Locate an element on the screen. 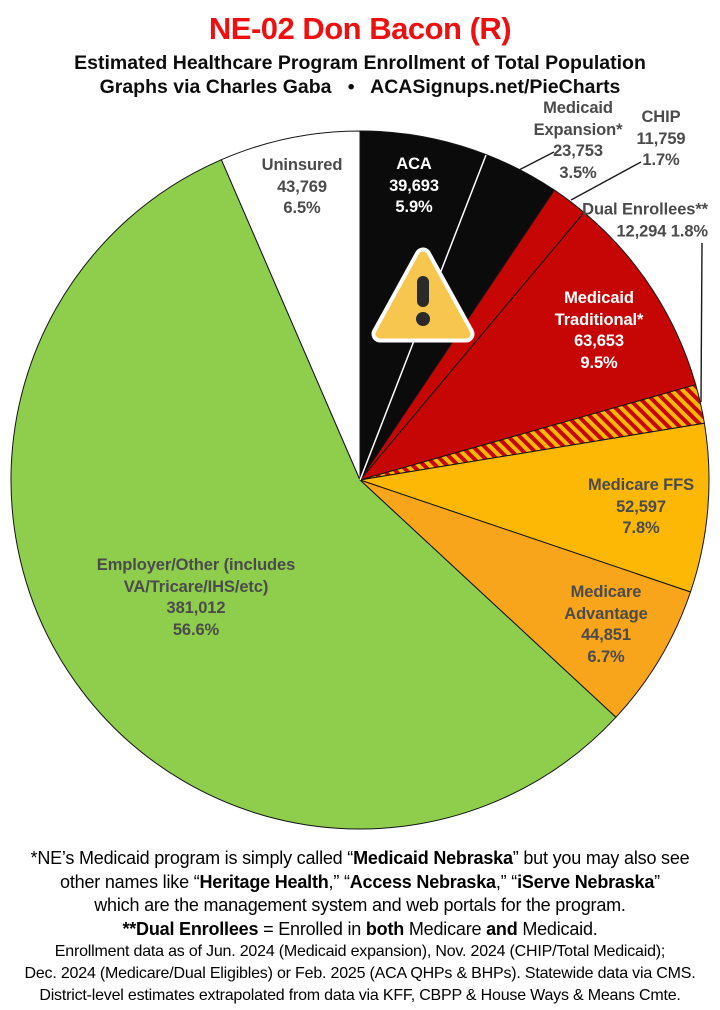  pie-slice-uninsured is located at coordinates (290, 305).